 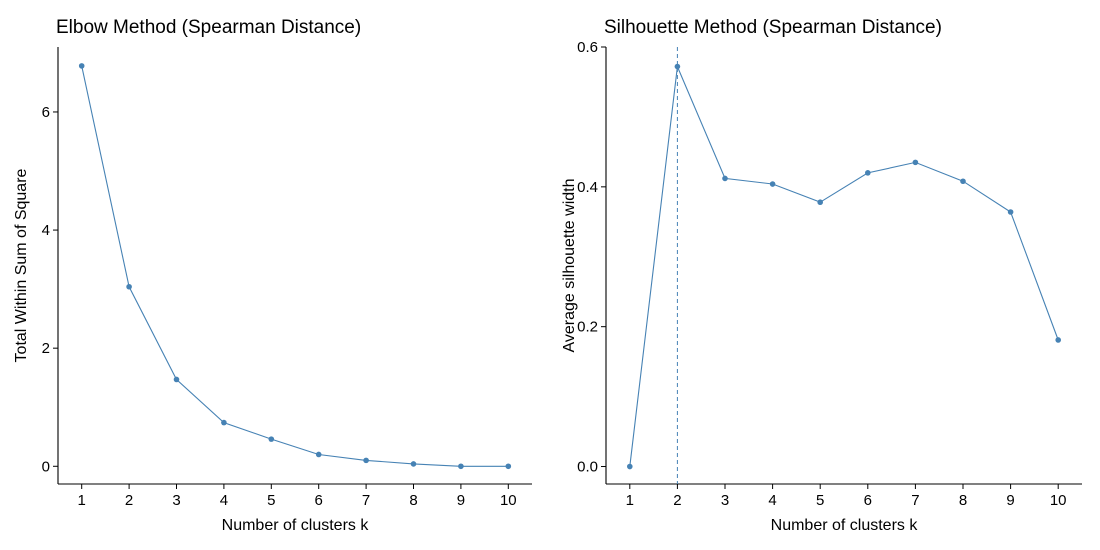 I want to click on silhouette-x-tick-label: 10, so click(x=1058, y=500).